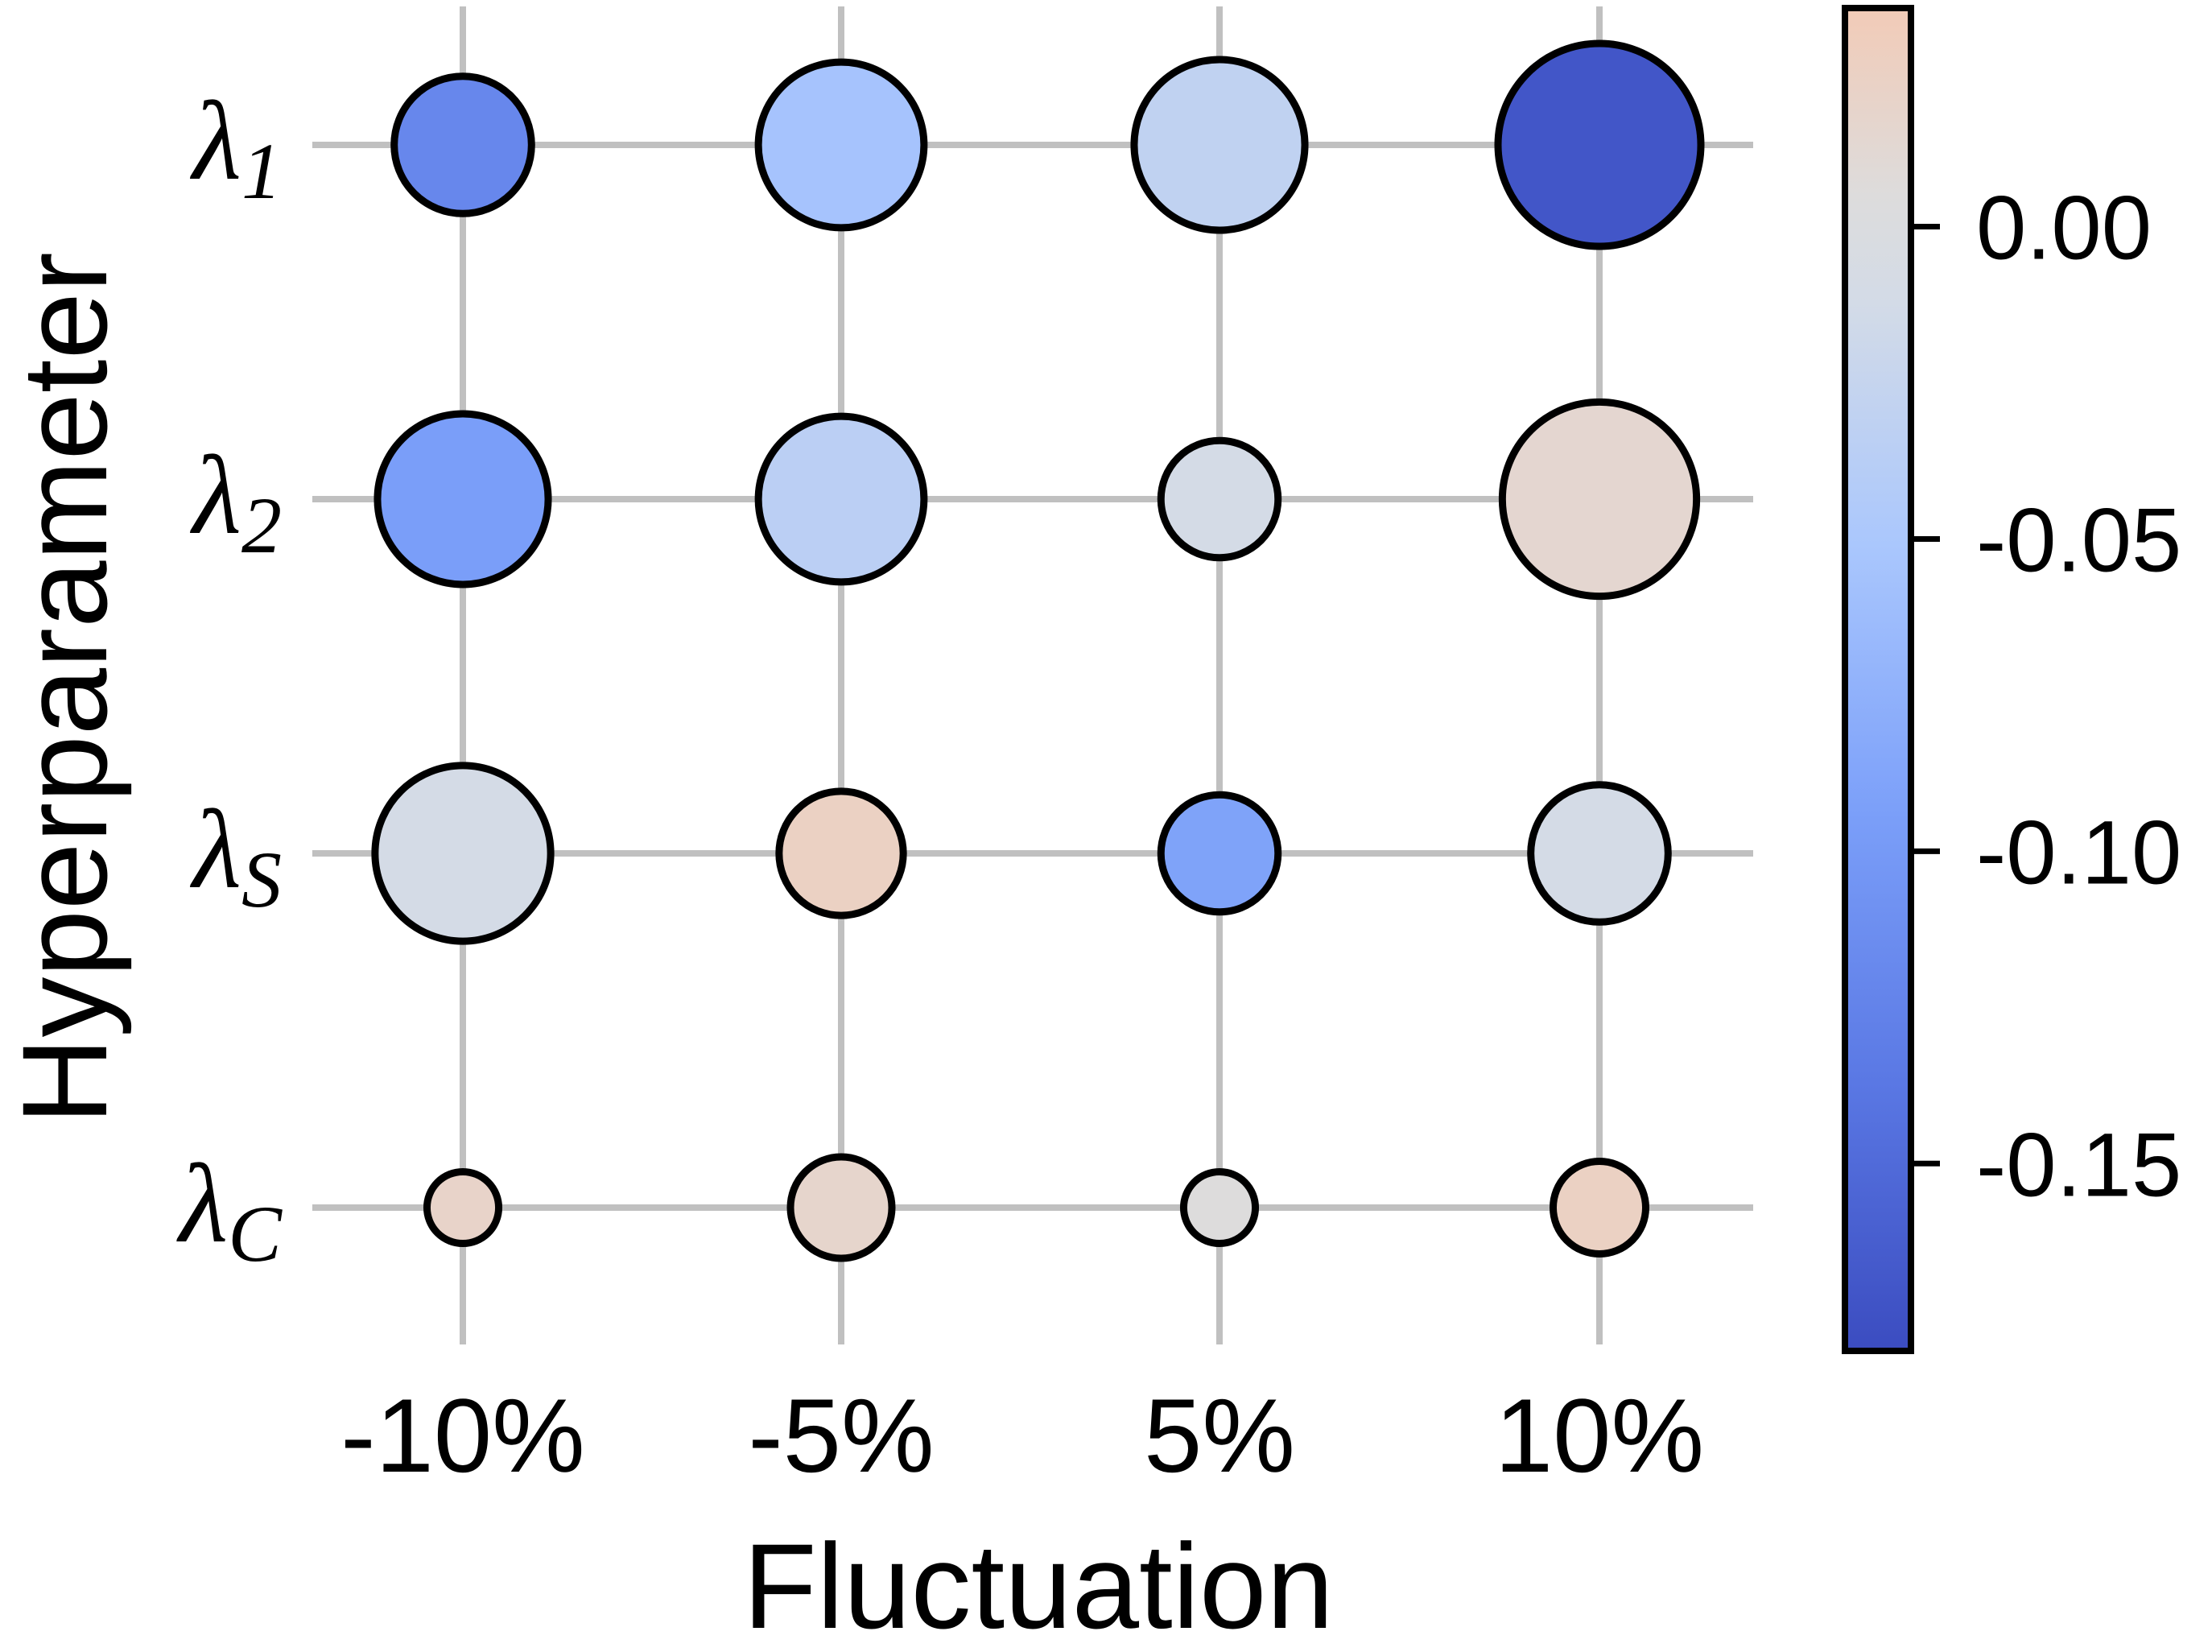 This screenshot has height=1652, width=2212. Describe the element at coordinates (2078, 539) in the screenshot. I see `colorbar-tick-label: -0.05` at that location.